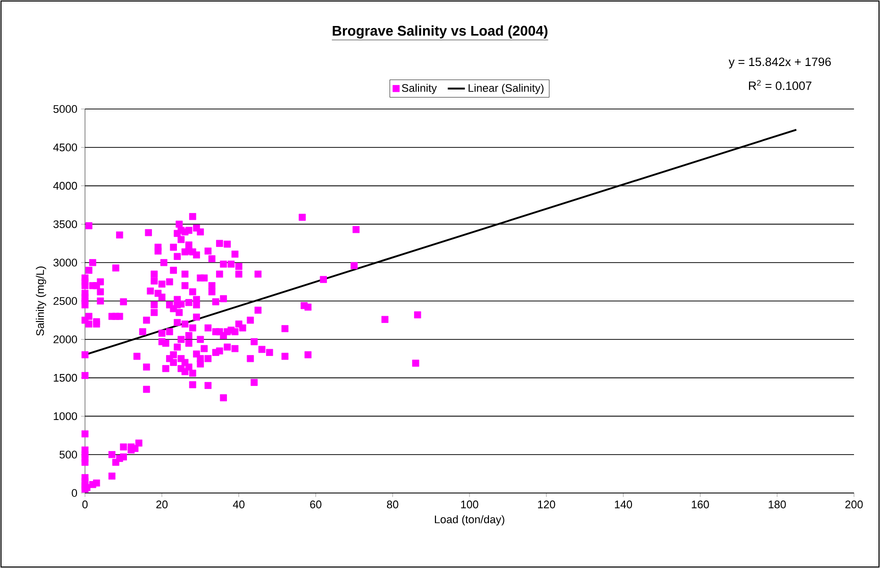  What do you see at coordinates (623, 504) in the screenshot?
I see `x-tick-label: 140` at bounding box center [623, 504].